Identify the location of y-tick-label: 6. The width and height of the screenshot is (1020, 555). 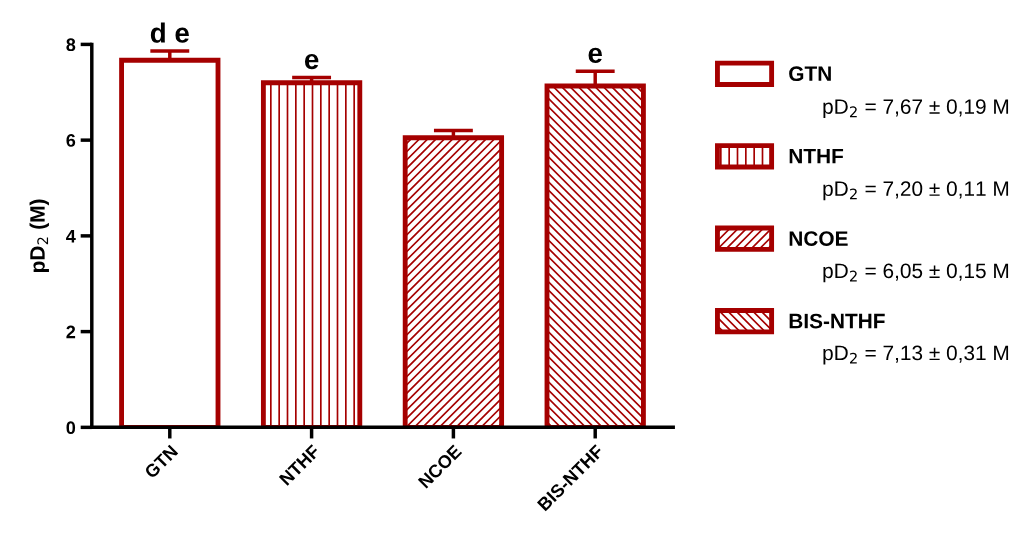
(71, 140).